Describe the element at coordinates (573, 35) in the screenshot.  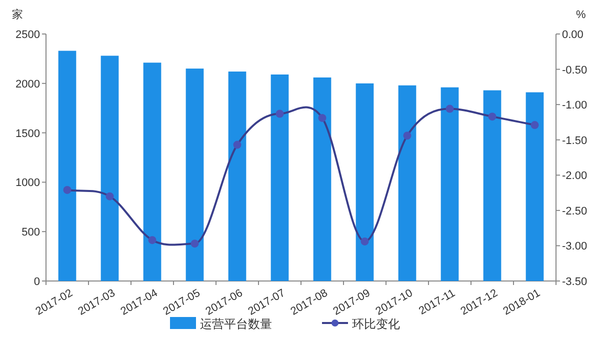
I see `y2-tick-label: 0.00` at that location.